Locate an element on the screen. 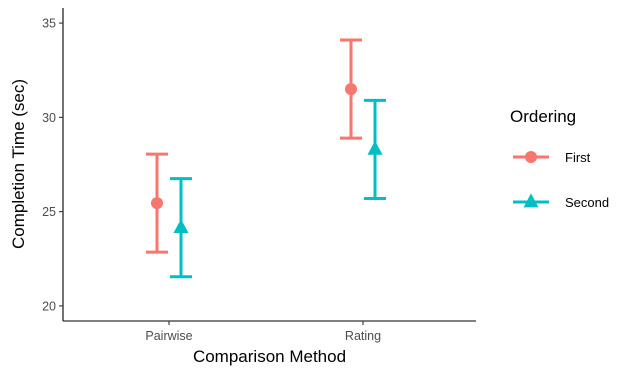 The height and width of the screenshot is (369, 620). legend-item-first: First is located at coordinates (552, 157).